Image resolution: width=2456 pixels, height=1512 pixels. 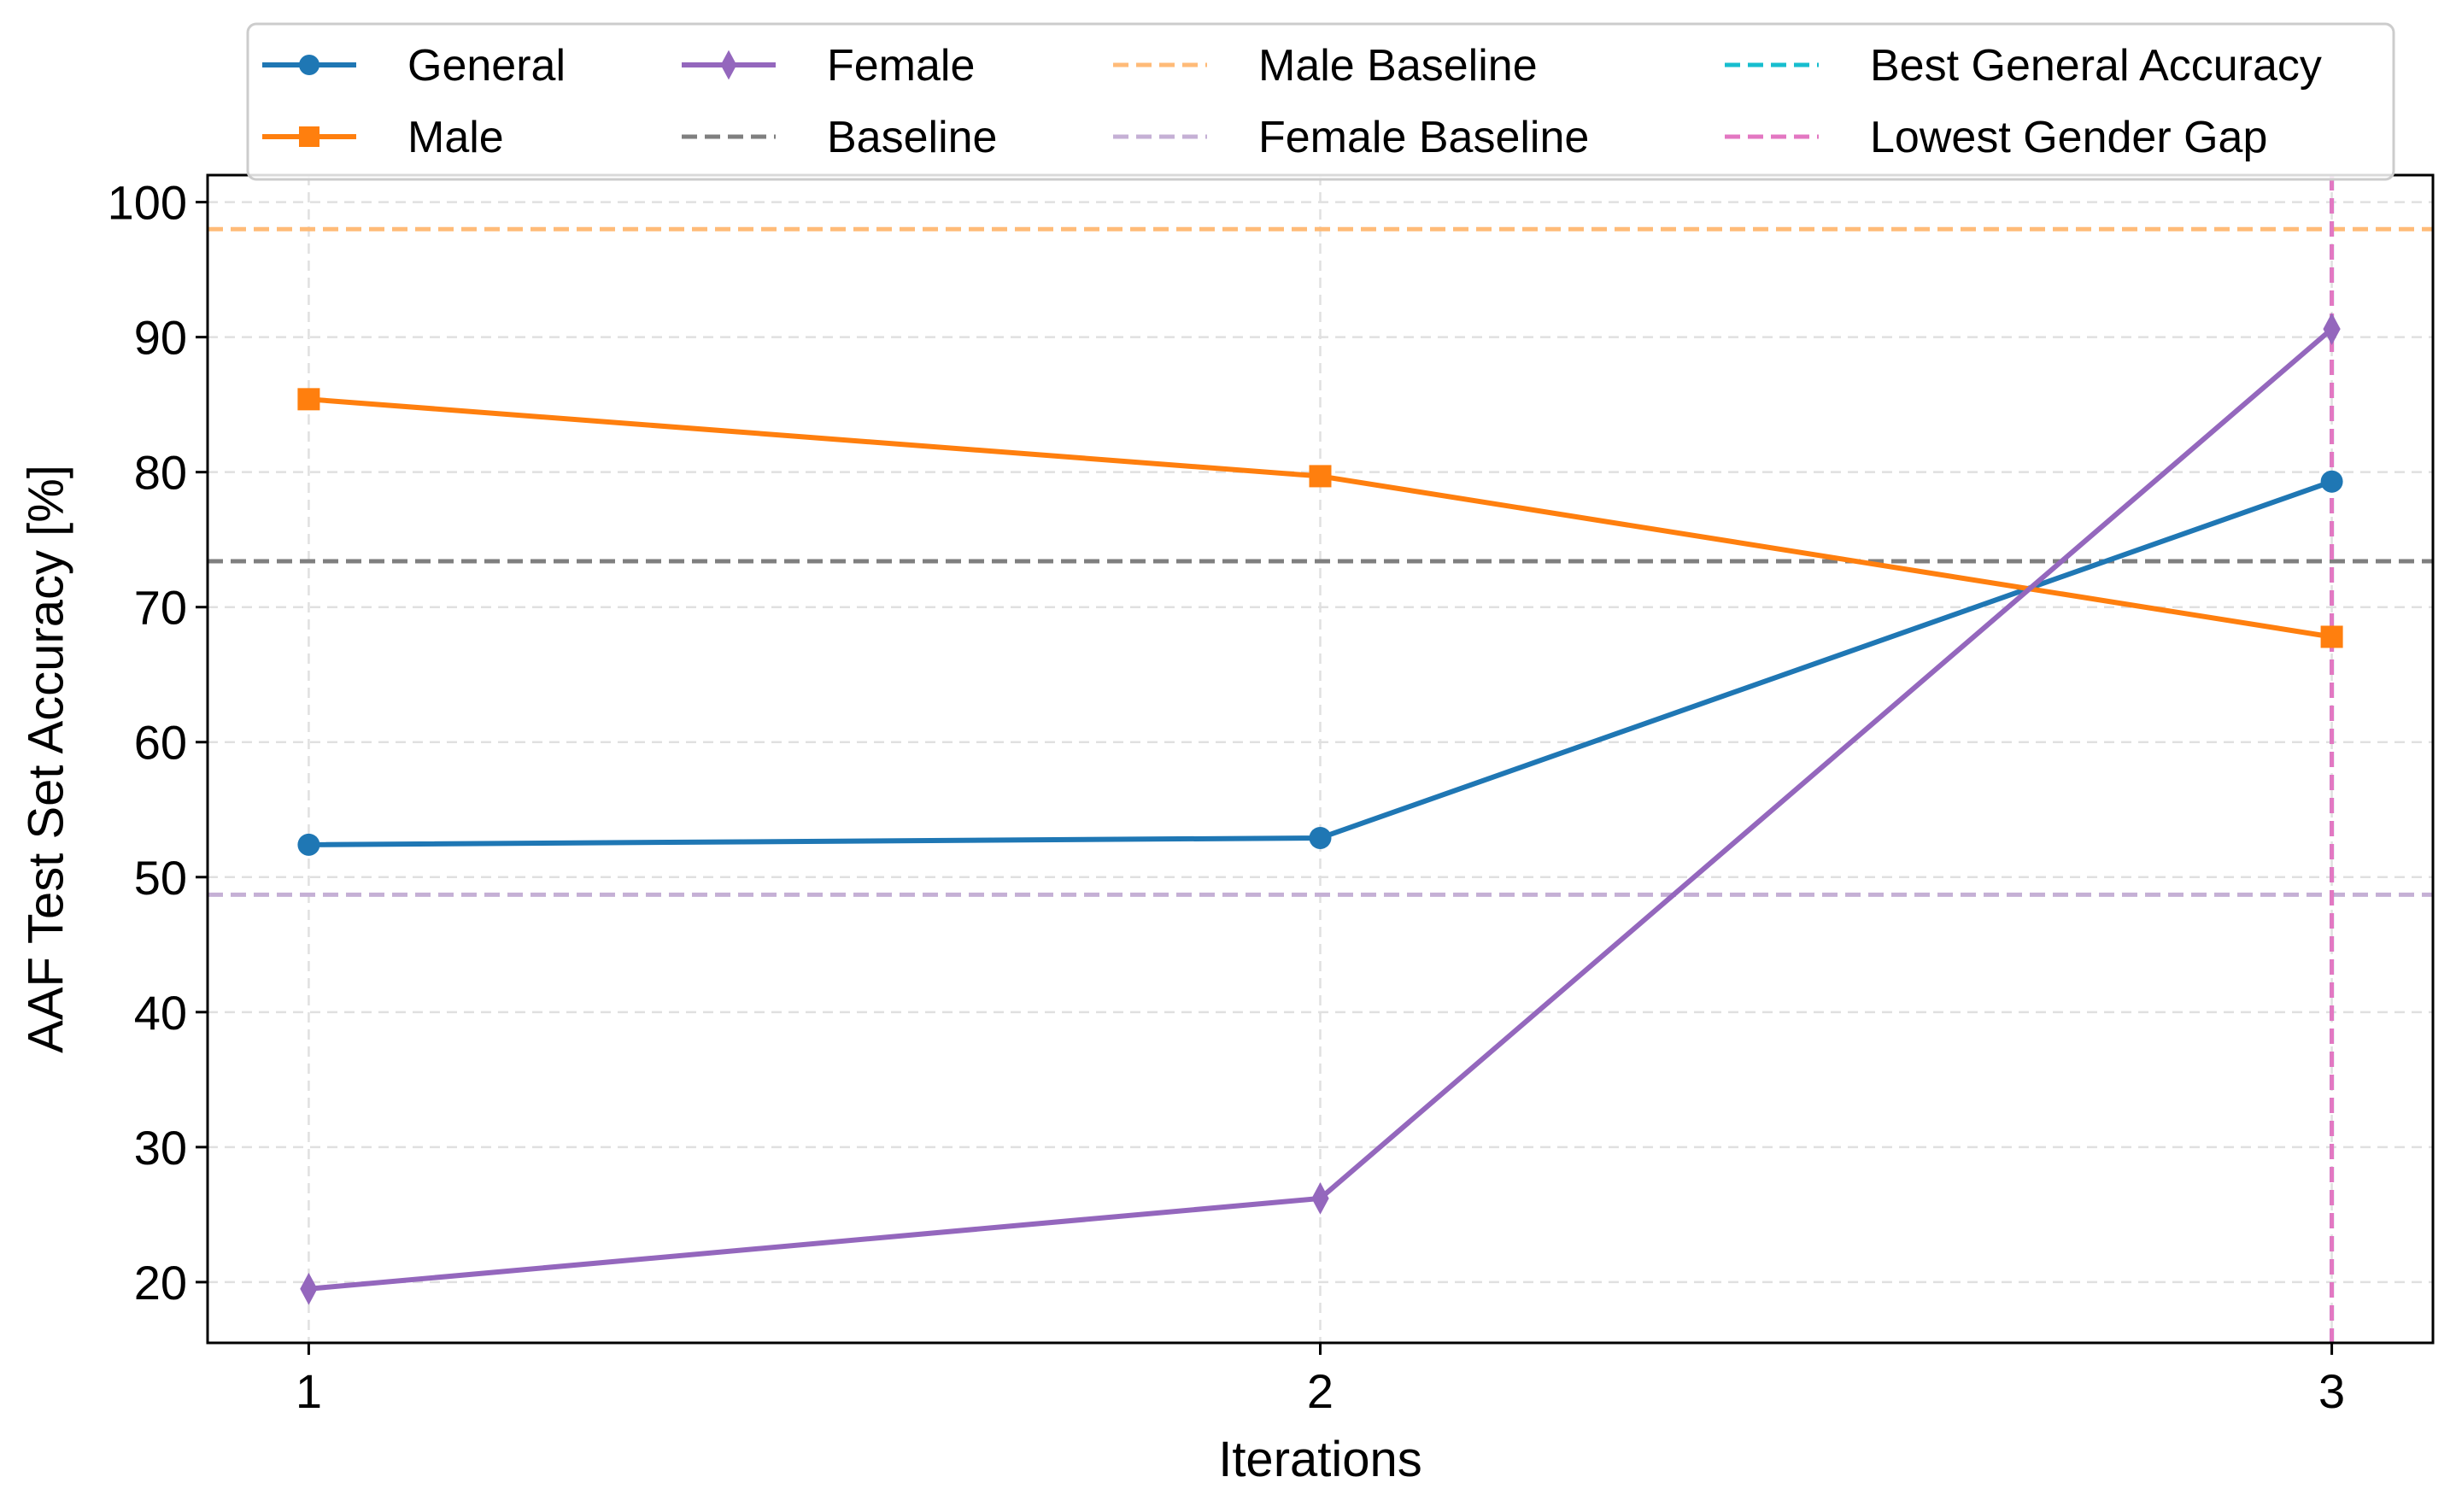 What do you see at coordinates (901, 66) in the screenshot?
I see `legend-label: Female` at bounding box center [901, 66].